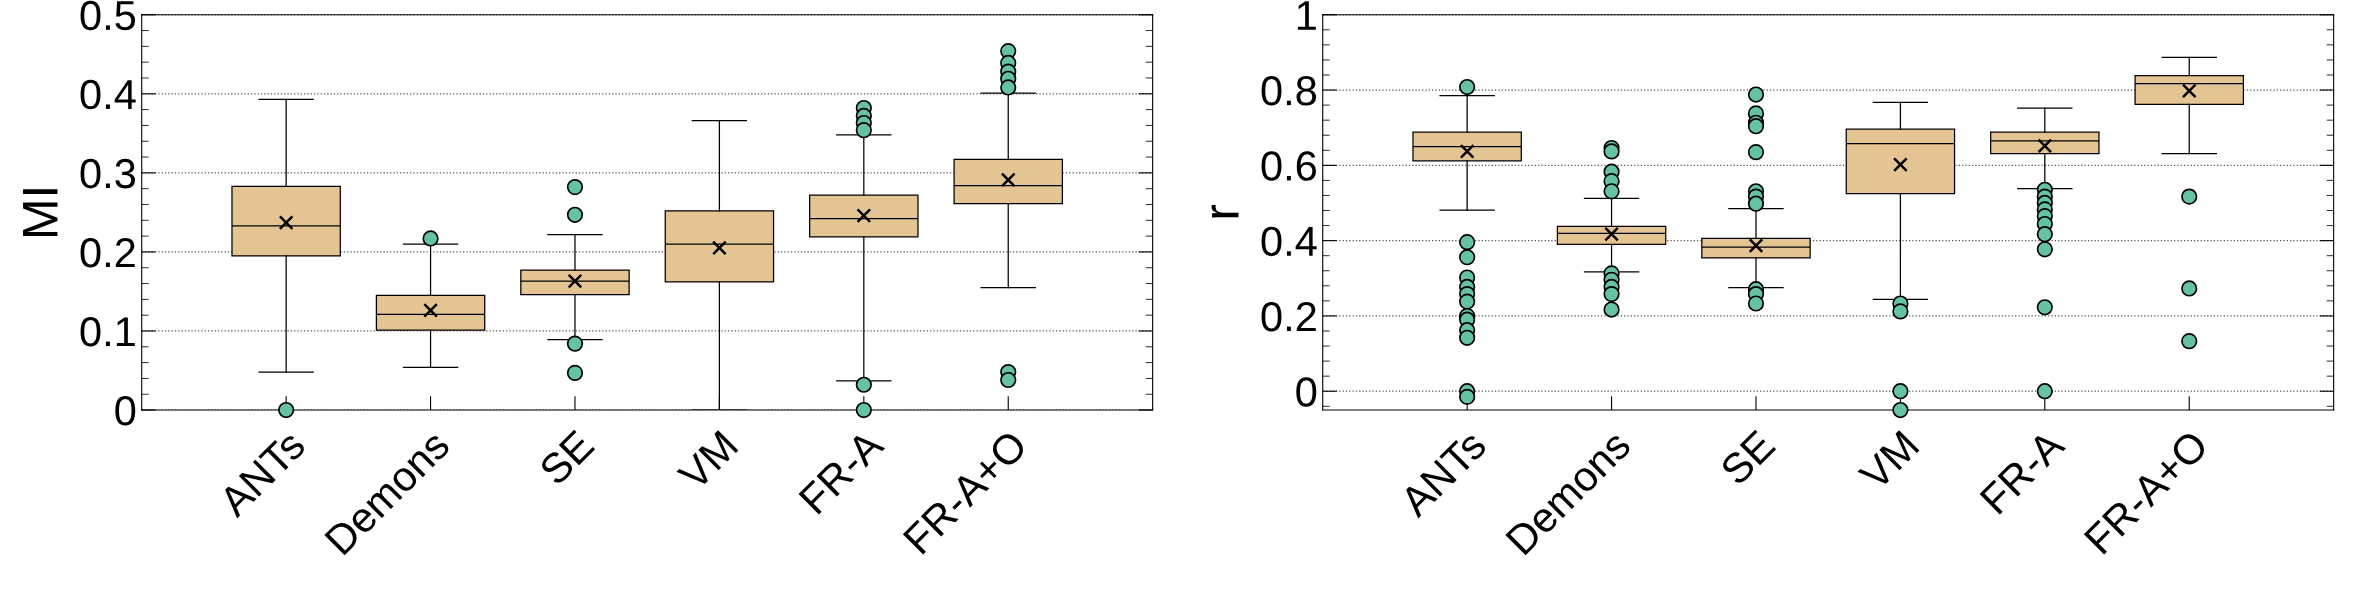  I want to click on y-axis-title: MI, so click(40, 213).